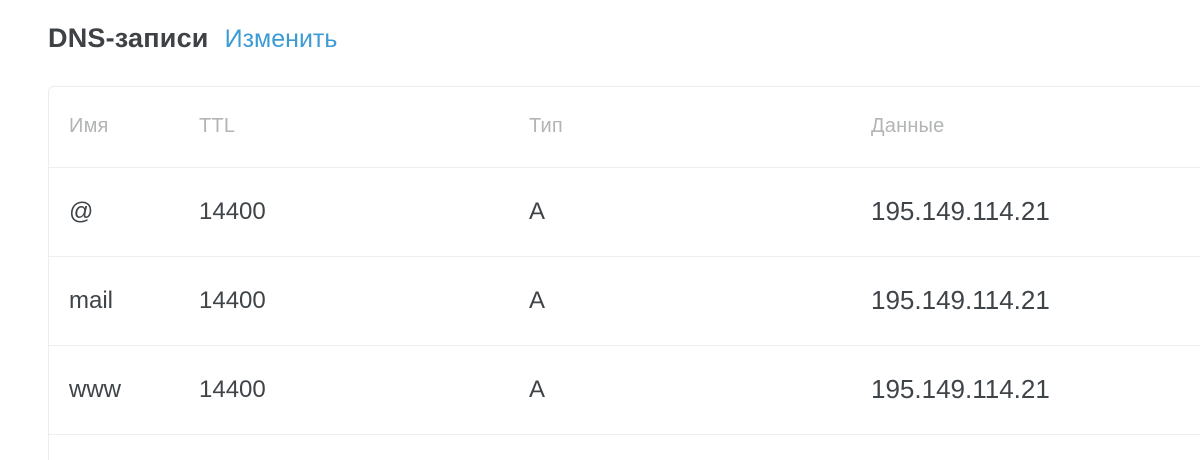 The image size is (1200, 460). I want to click on column-header-ttl: TTL, so click(364, 127).